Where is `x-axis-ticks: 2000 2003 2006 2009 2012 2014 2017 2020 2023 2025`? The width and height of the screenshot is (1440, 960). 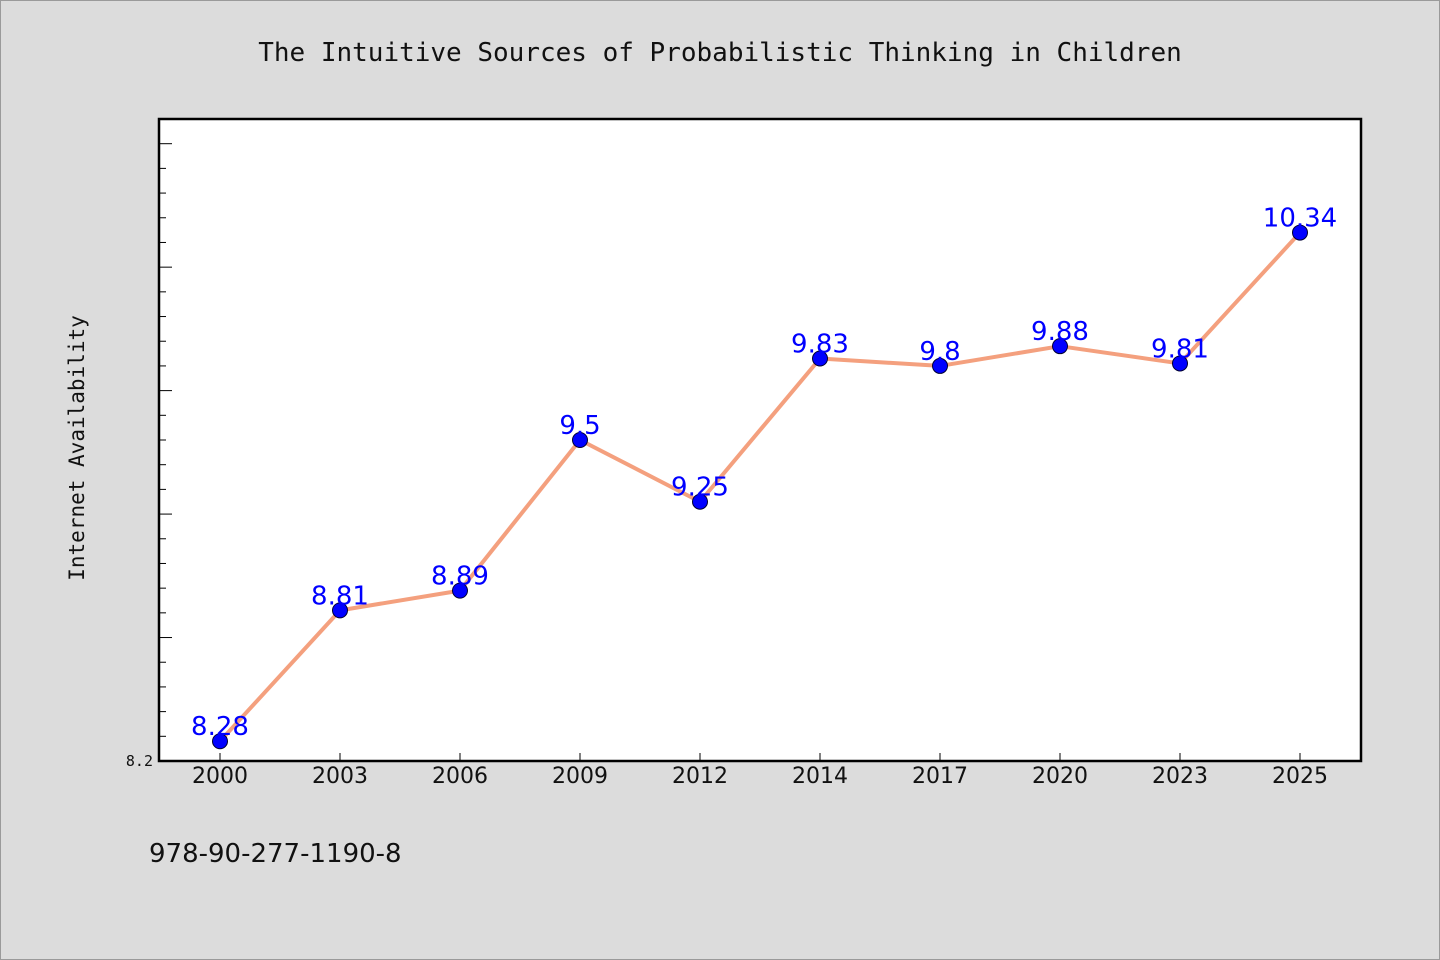 x-axis-ticks: 2000 2003 2006 2009 2012 2014 2017 2020 2023 2025 is located at coordinates (760, 771).